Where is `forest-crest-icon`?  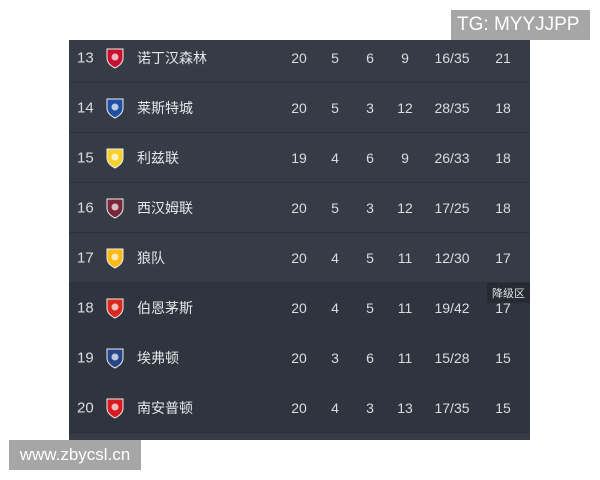 forest-crest-icon is located at coordinates (115, 58).